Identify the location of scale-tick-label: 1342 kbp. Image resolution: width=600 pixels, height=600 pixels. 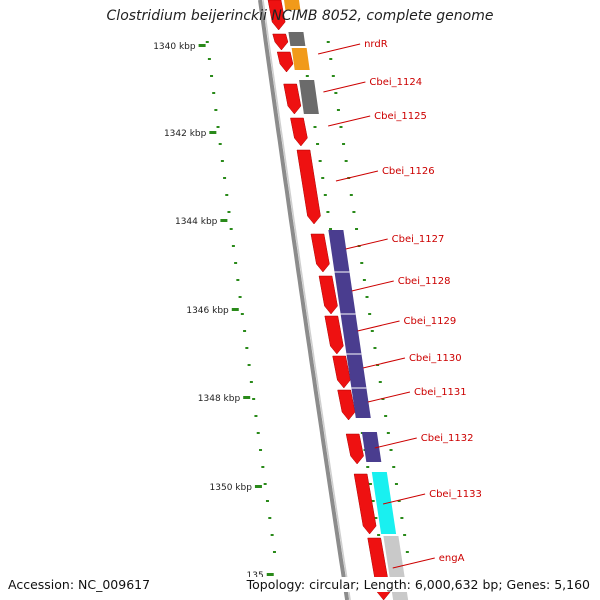
(185, 134).